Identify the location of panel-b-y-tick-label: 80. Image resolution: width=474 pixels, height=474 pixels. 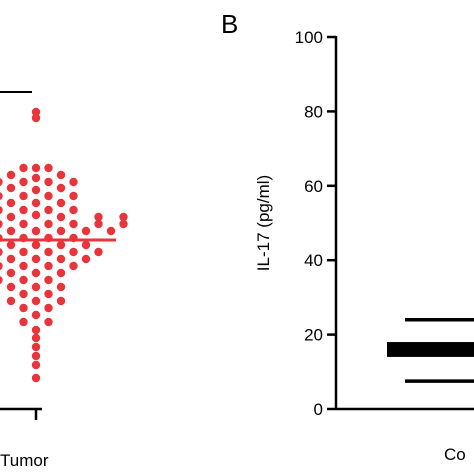
(313, 111).